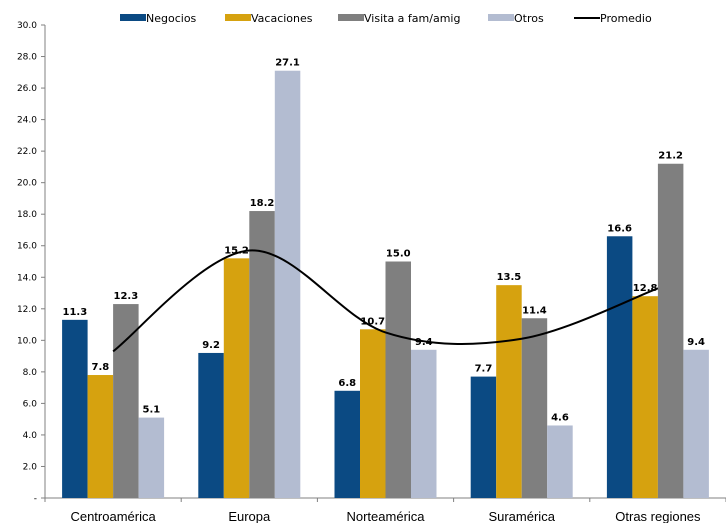  I want to click on y-tick-label: 24.0, so click(27, 121).